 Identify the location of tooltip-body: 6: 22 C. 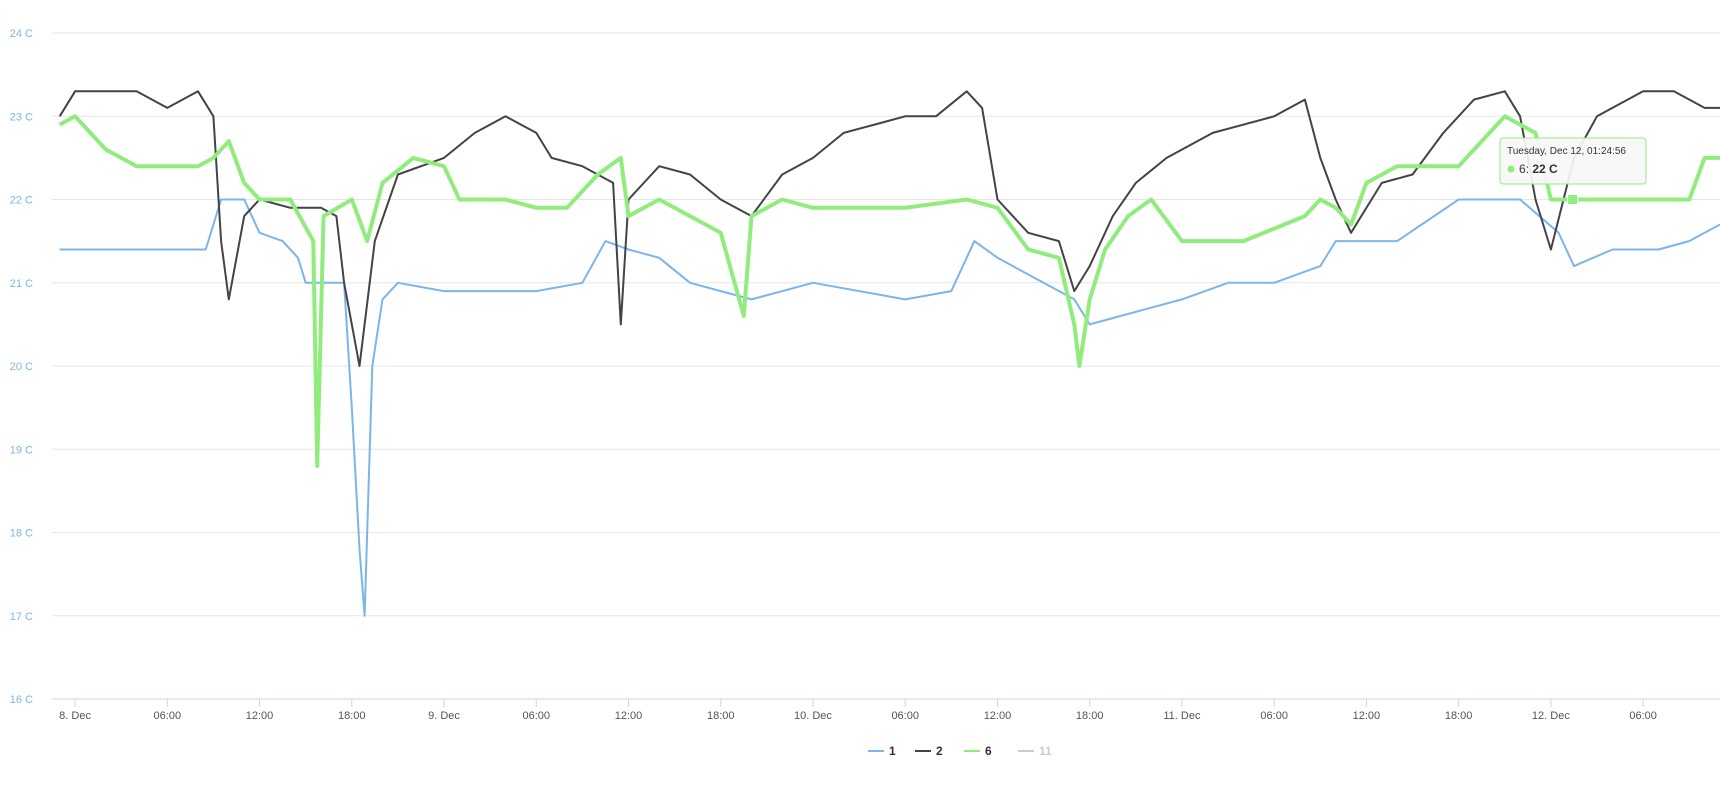
(1538, 169).